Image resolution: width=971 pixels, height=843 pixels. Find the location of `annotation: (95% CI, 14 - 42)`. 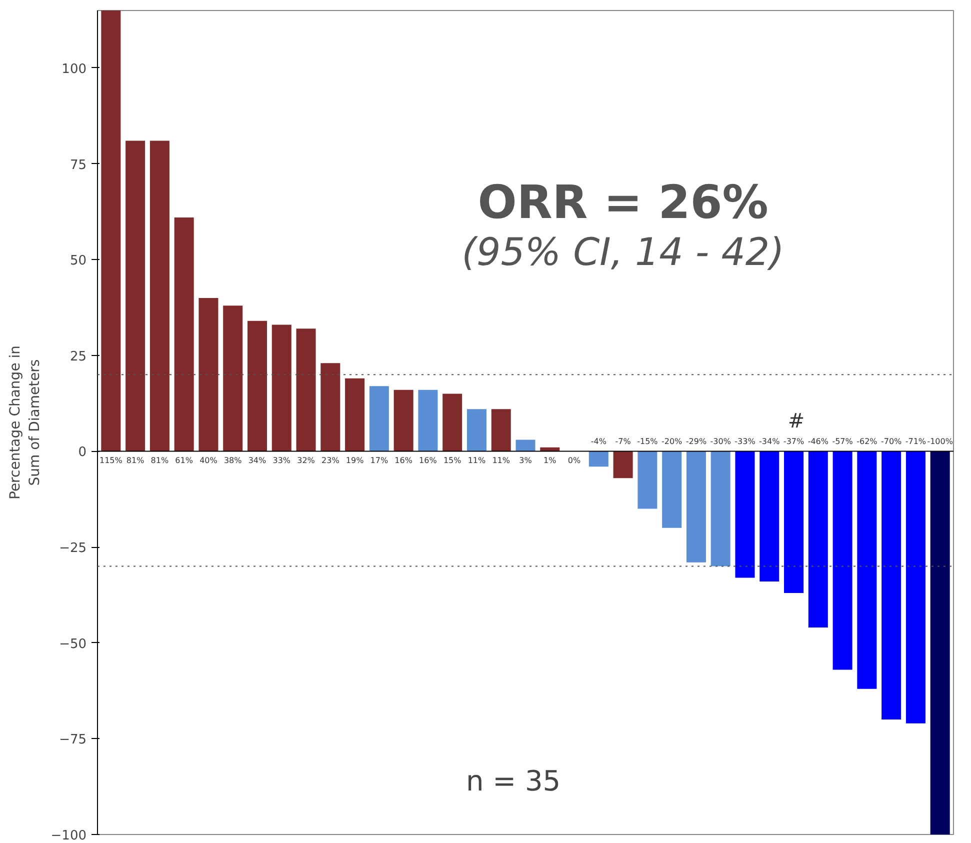

annotation: (95% CI, 14 - 42) is located at coordinates (623, 252).